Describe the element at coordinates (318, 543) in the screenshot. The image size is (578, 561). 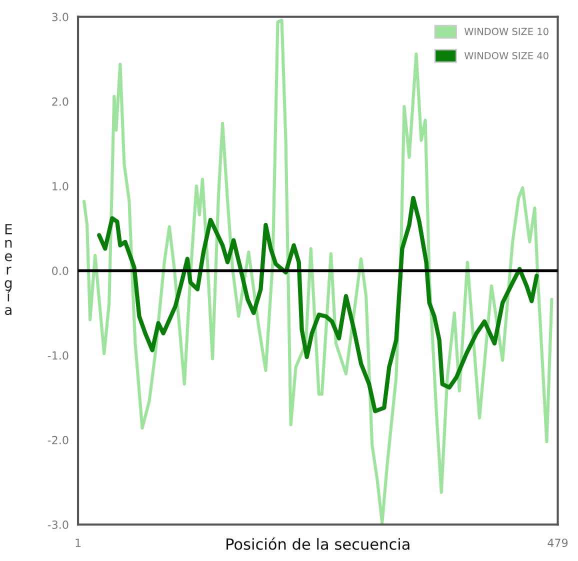
I see `x-axis-title: Posición de la secuencia` at that location.